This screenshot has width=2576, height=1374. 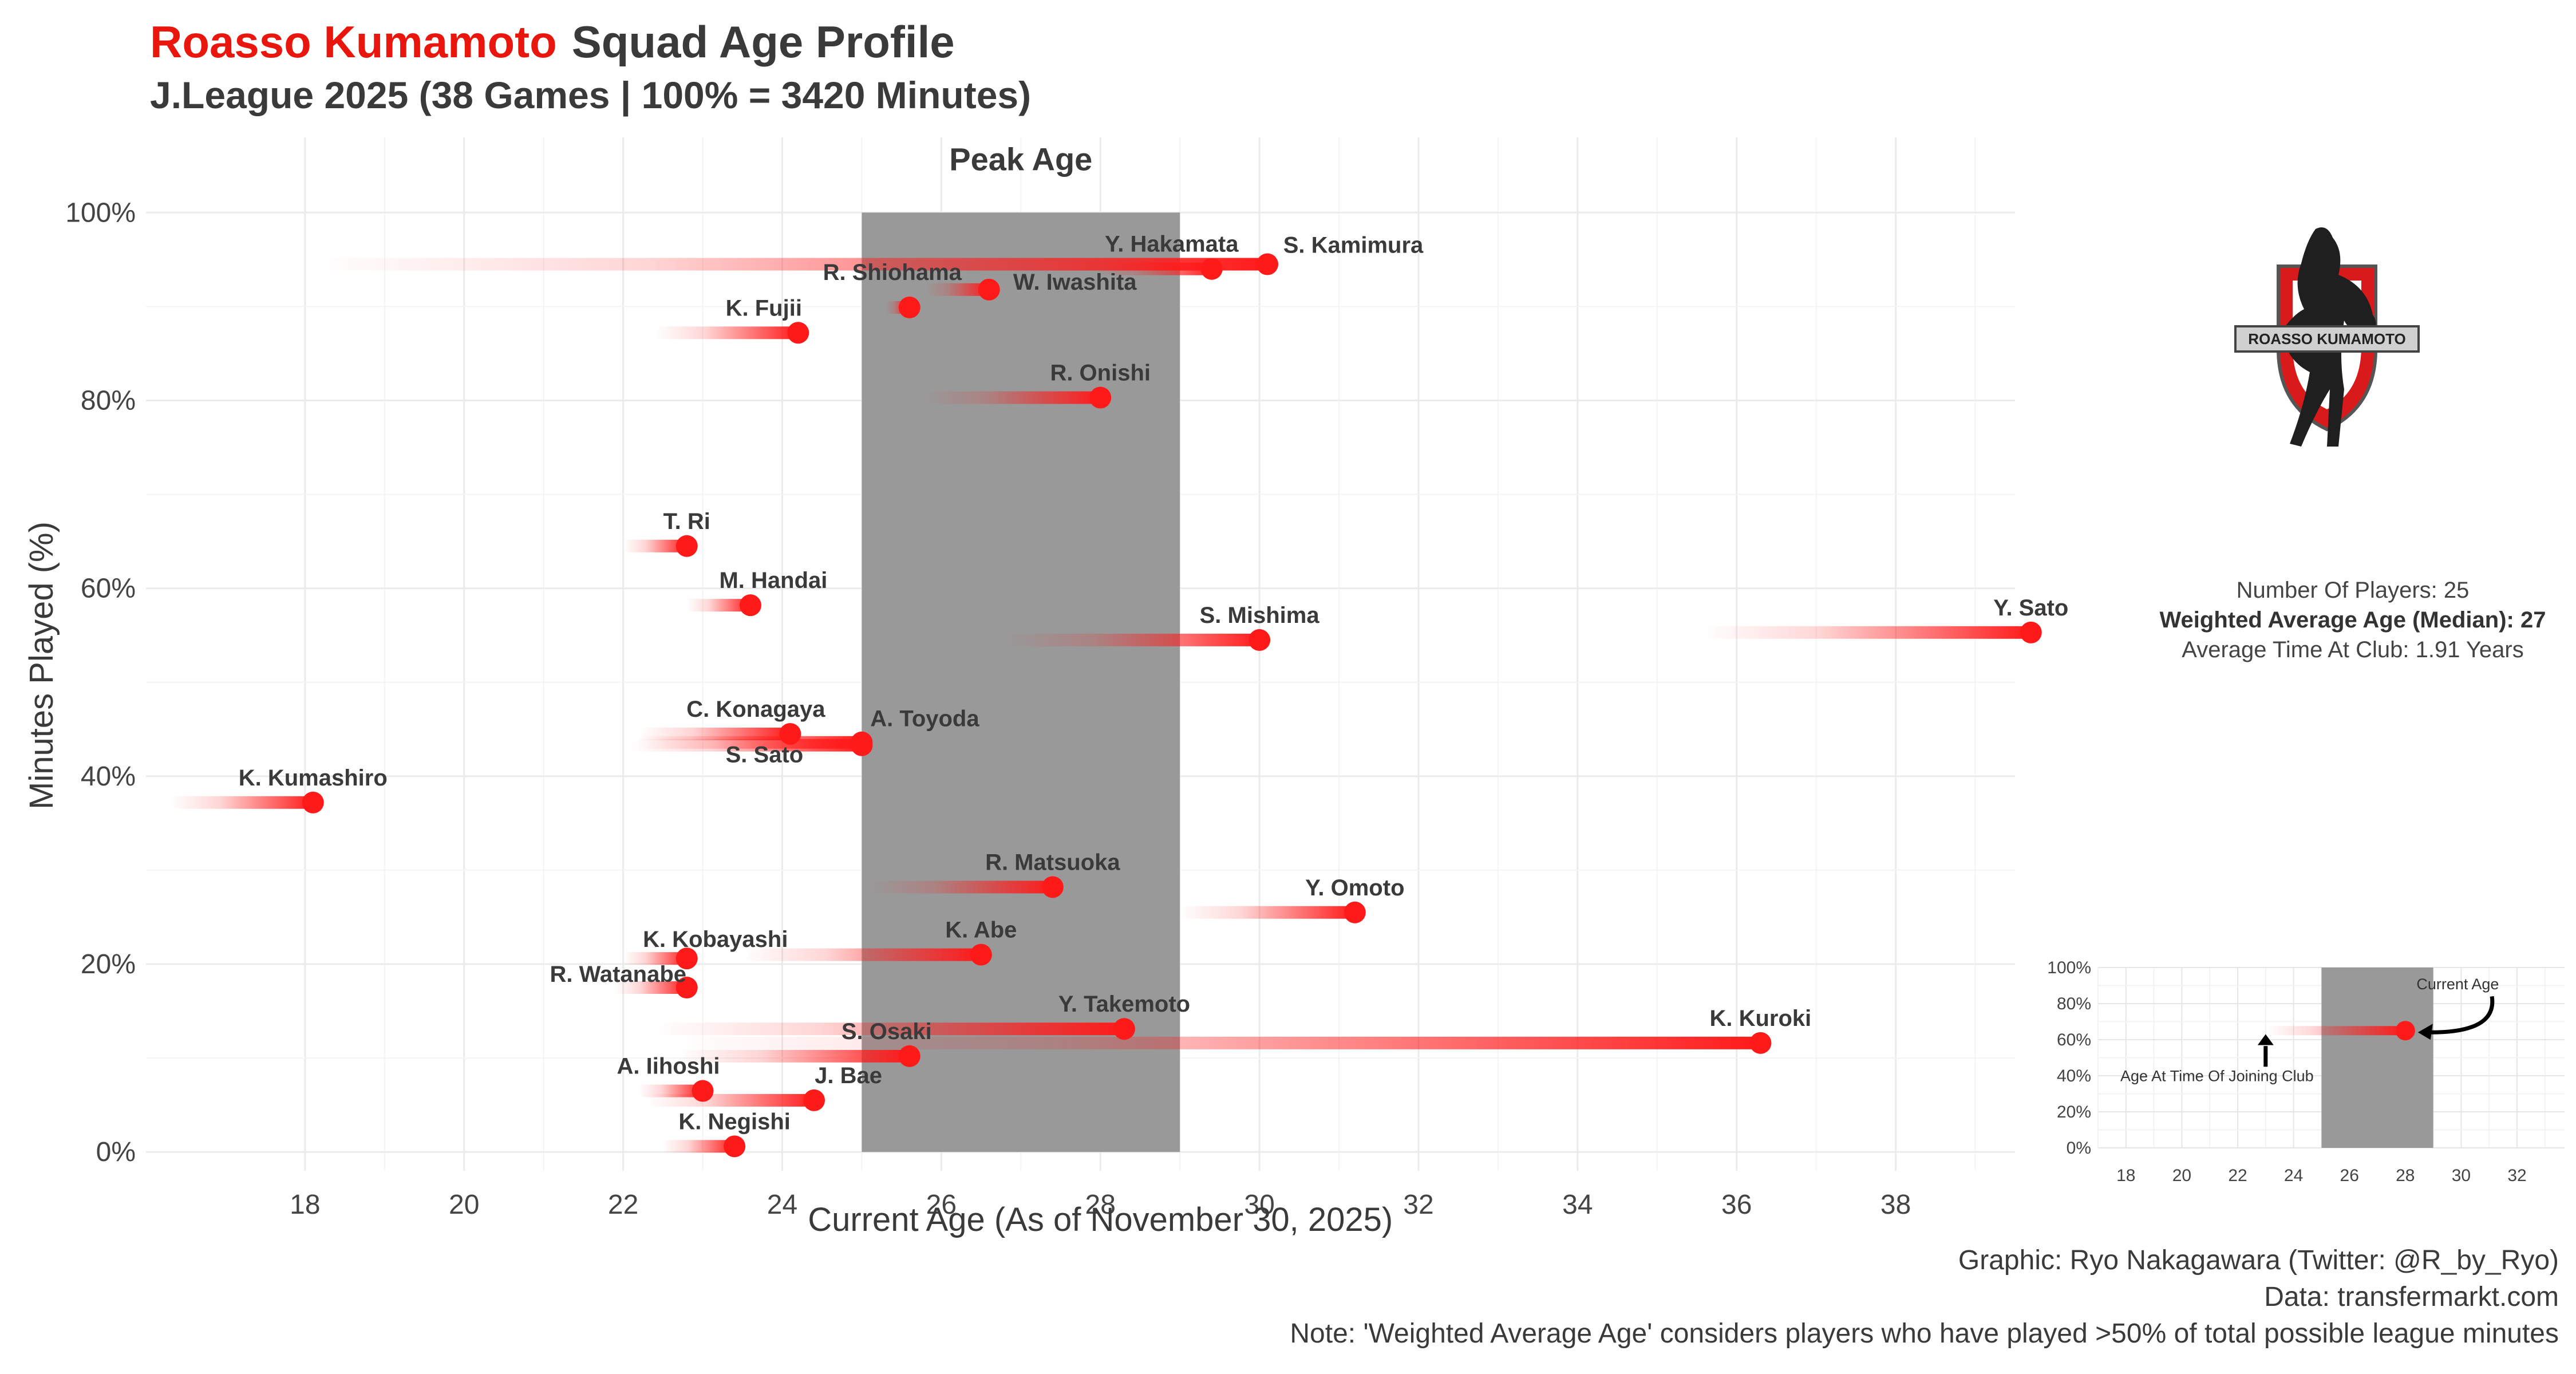 I want to click on stat-players: Number Of Players: 25, so click(x=2353, y=590).